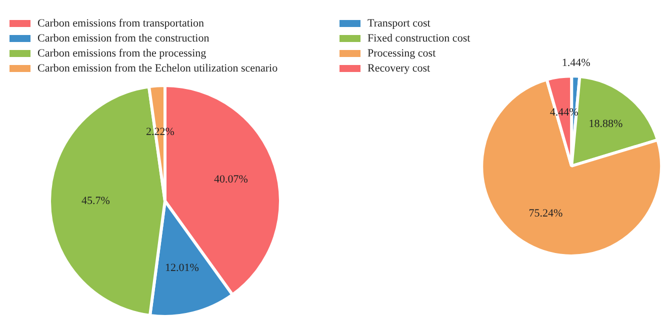 The image size is (667, 322). What do you see at coordinates (231, 180) in the screenshot?
I see `data-label: 40.07%` at bounding box center [231, 180].